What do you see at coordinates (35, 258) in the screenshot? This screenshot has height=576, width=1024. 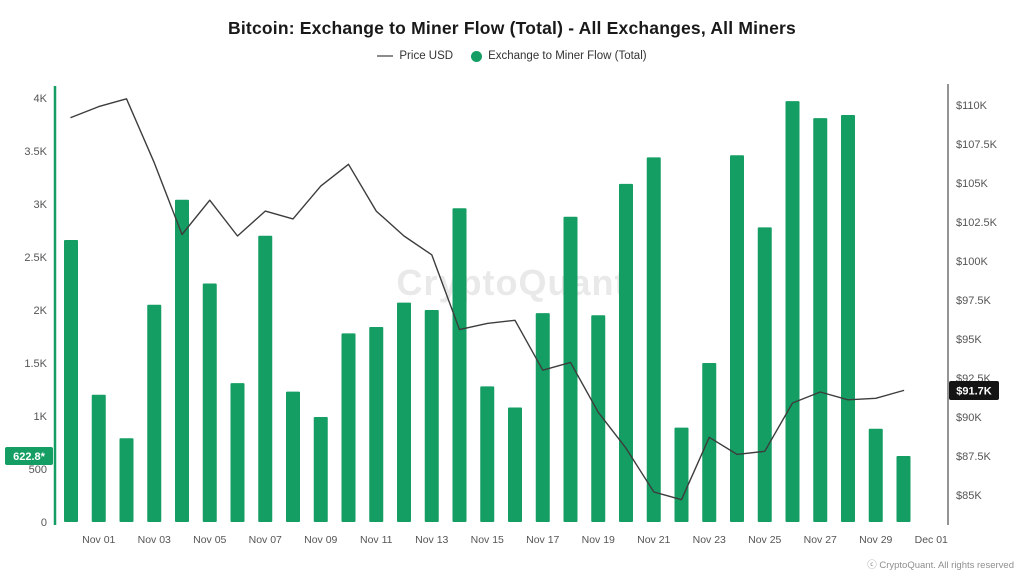 I see `left-axis-tick-label: 2.5K` at bounding box center [35, 258].